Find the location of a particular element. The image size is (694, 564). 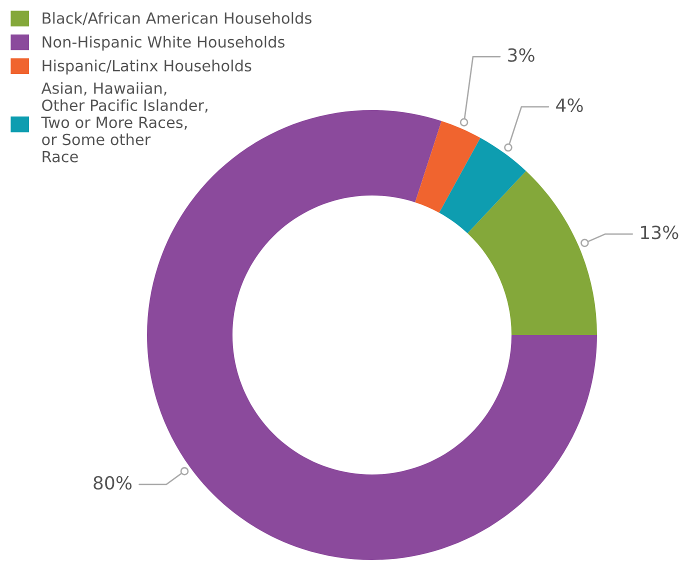

data-label: 80% is located at coordinates (113, 483).